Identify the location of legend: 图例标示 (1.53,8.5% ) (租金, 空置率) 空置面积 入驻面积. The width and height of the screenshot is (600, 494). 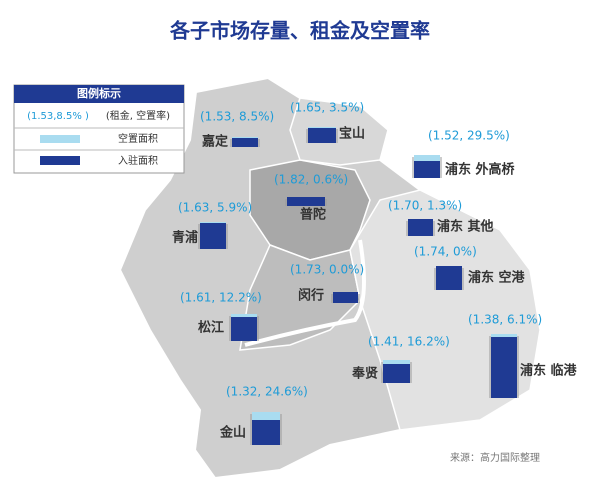
(99, 129).